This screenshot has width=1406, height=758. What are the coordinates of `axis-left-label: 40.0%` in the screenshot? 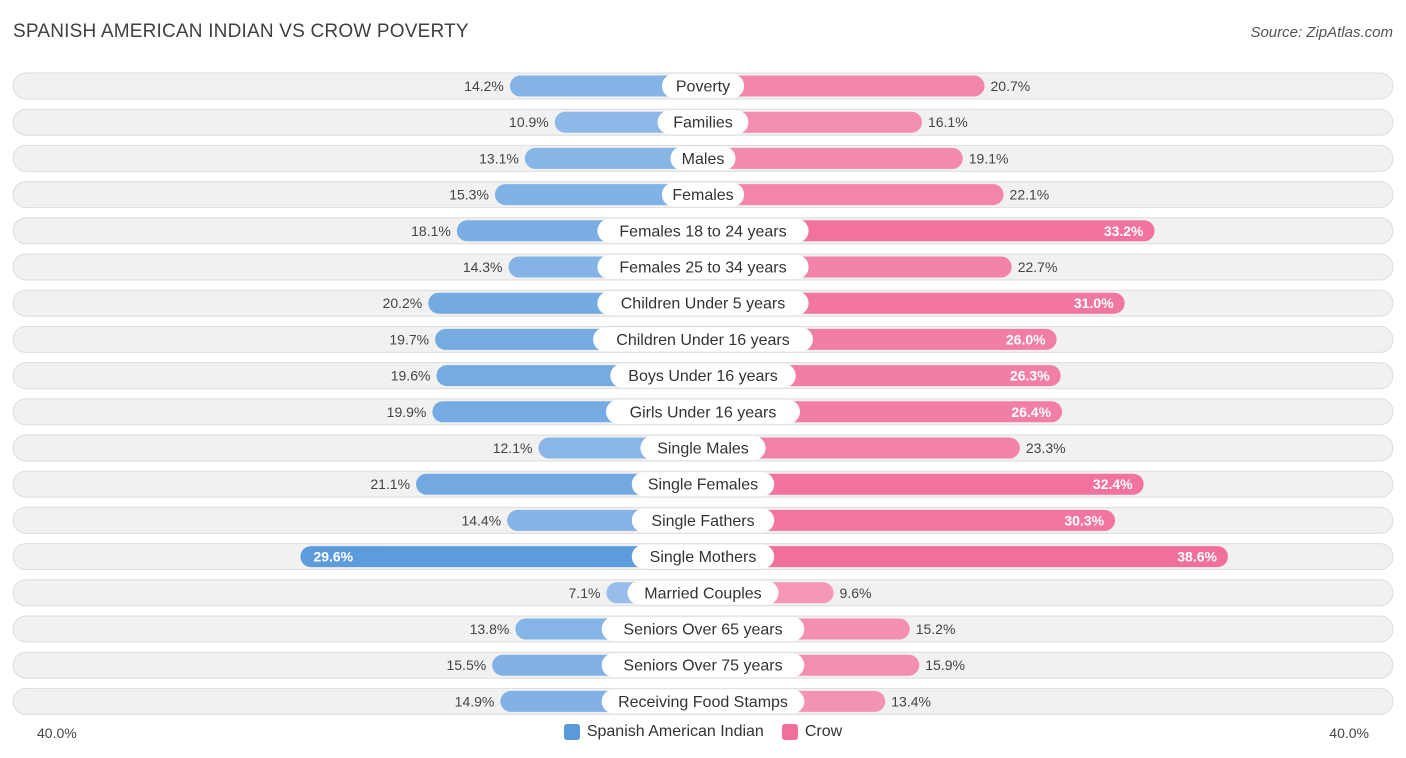 It's located at (57, 733).